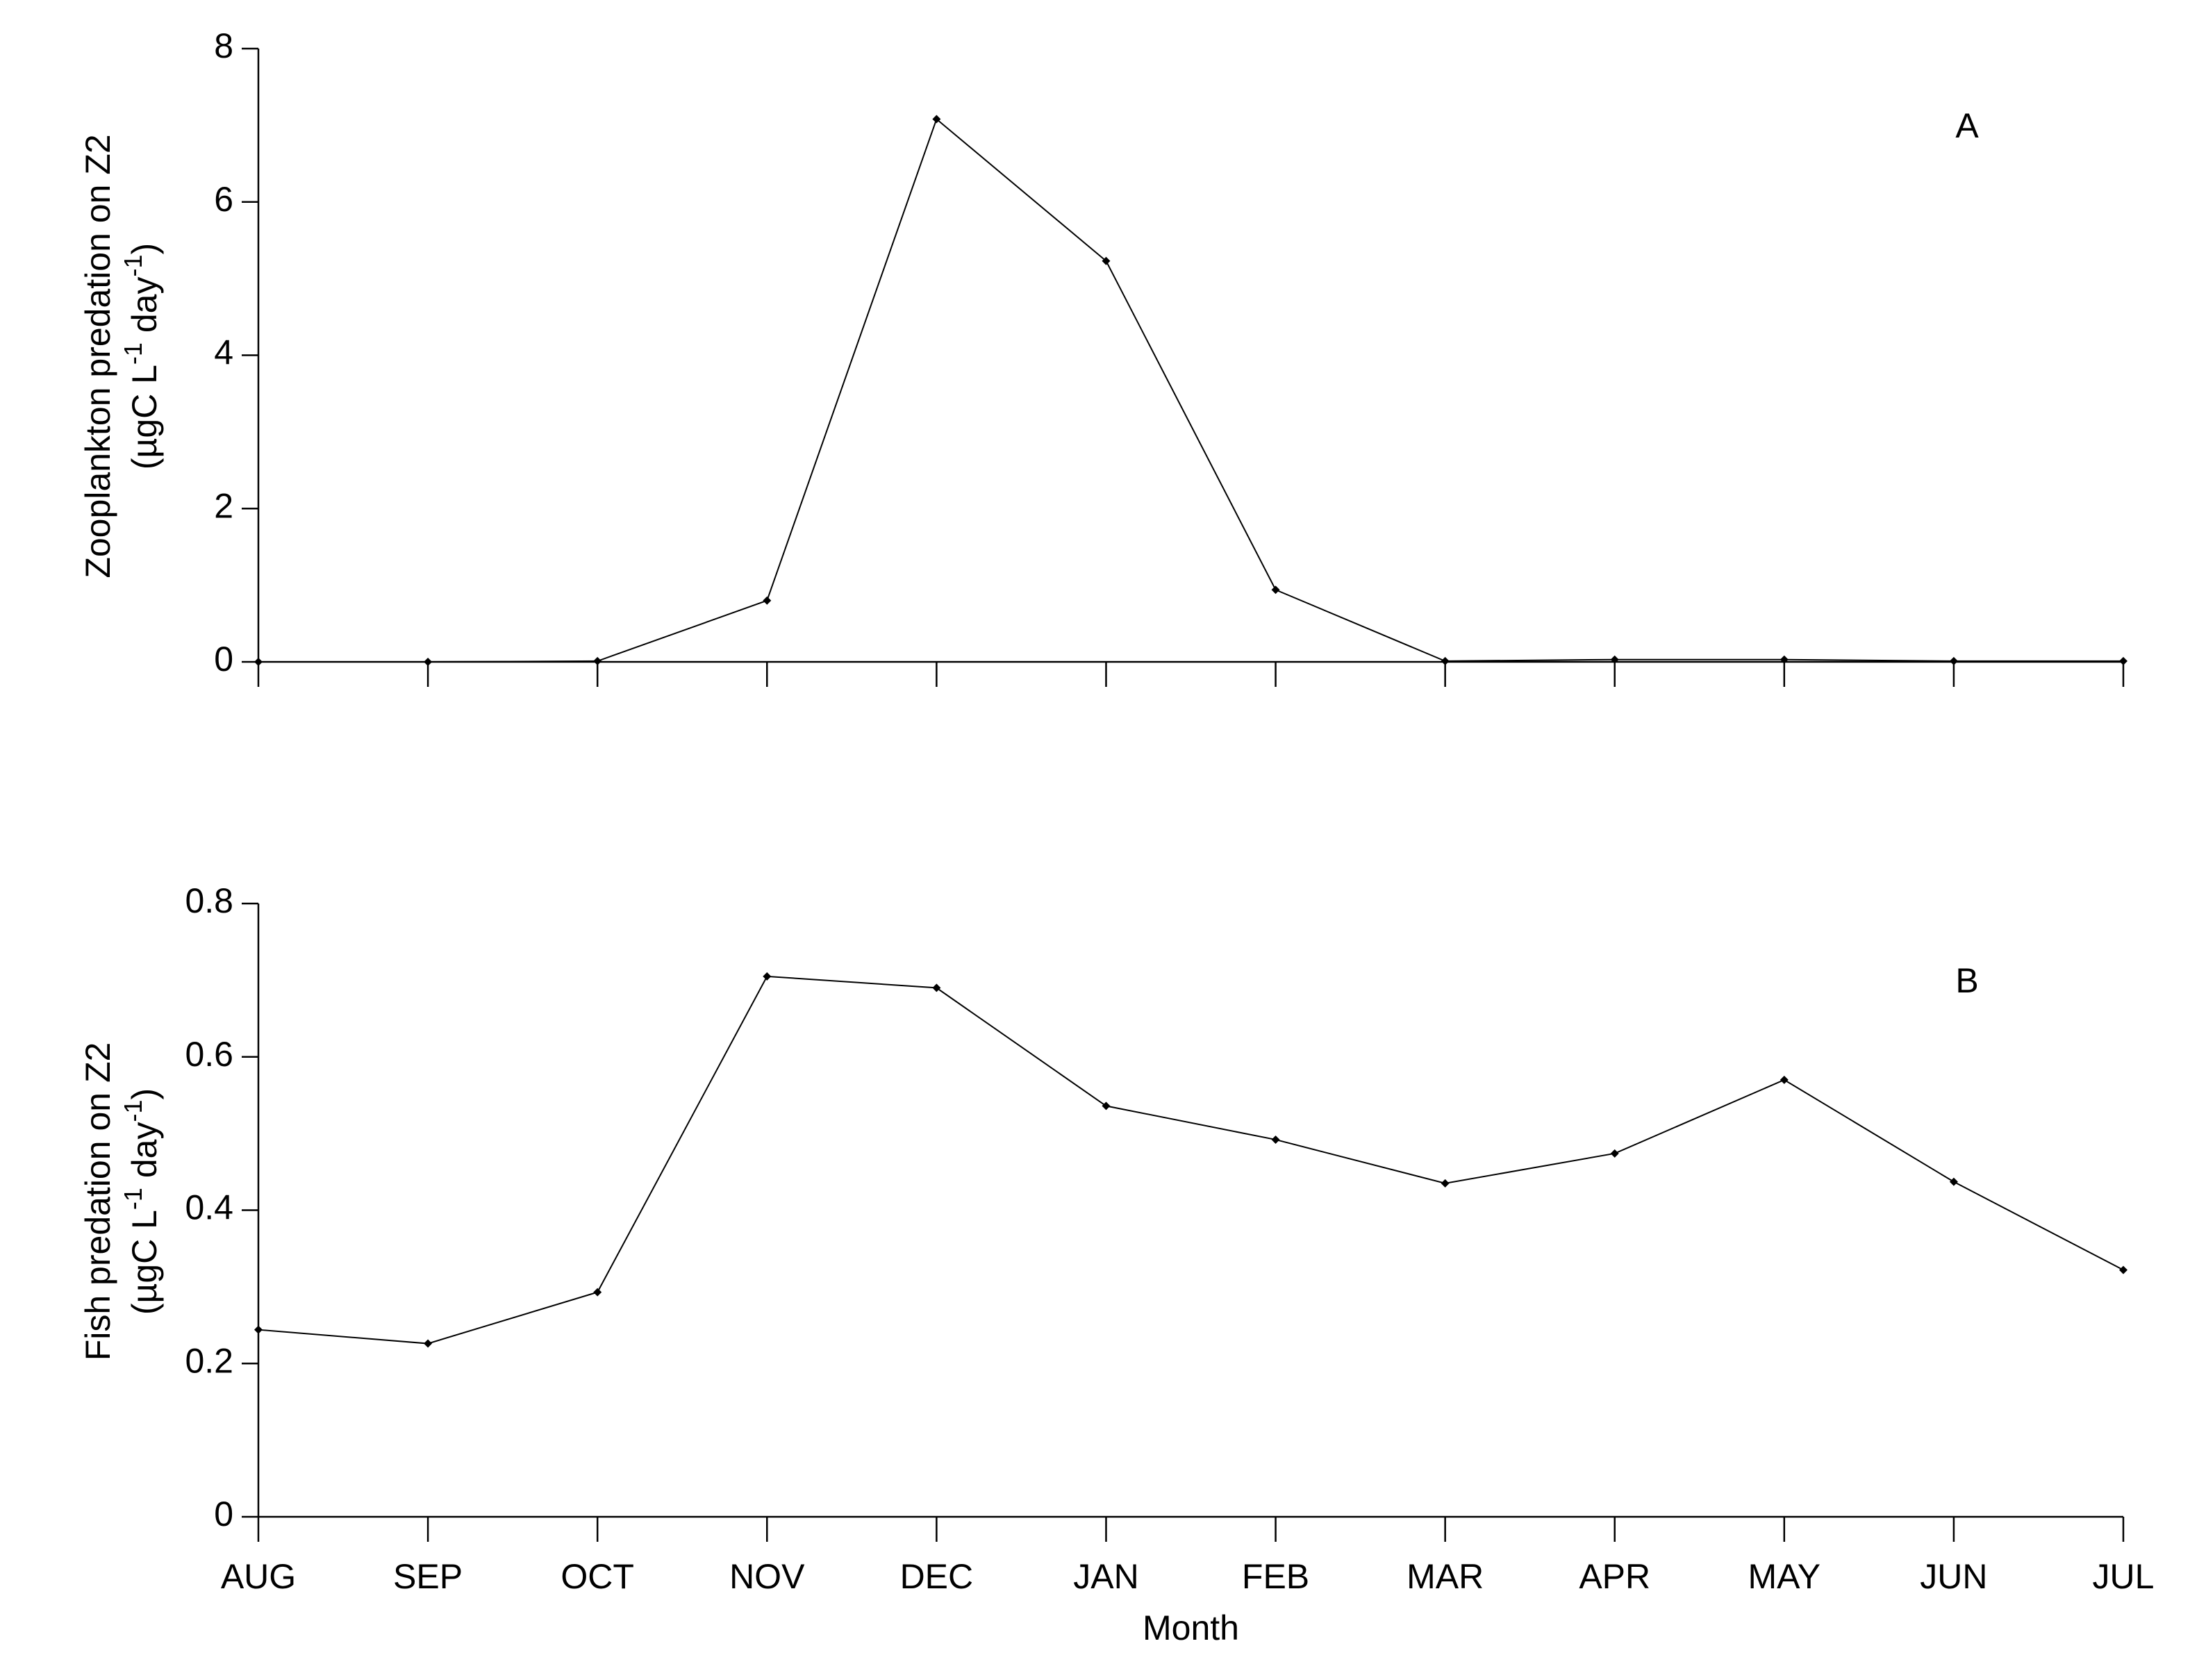 The width and height of the screenshot is (2190, 1680). Describe the element at coordinates (597, 1576) in the screenshot. I see `x-tick-label: OCT` at that location.